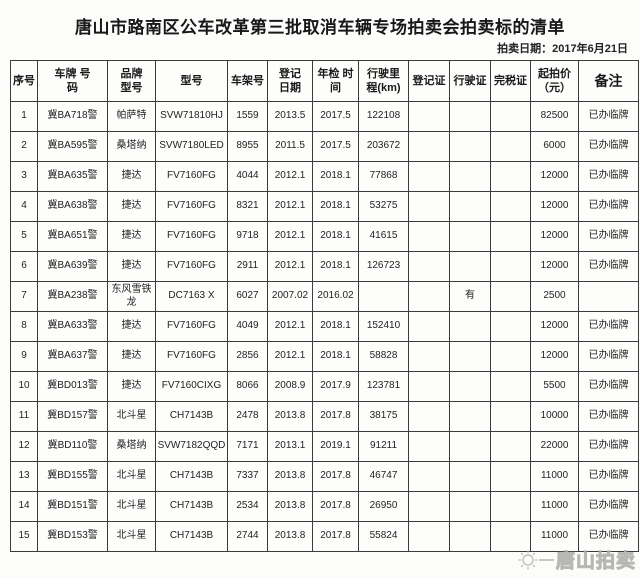 The height and width of the screenshot is (578, 640). Describe the element at coordinates (335, 81) in the screenshot. I see `col-header-inspection-date: 年检 时 间` at that location.